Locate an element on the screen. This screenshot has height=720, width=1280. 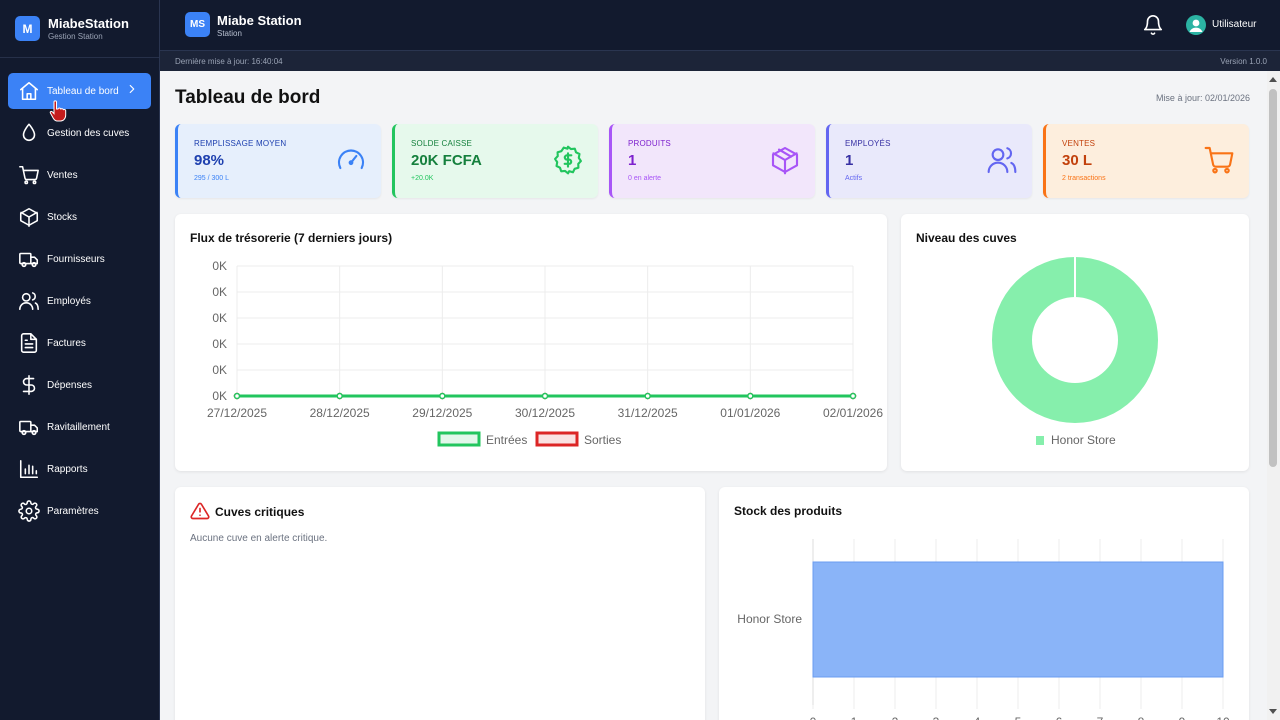
kpi-card: Produits 1 0 en alerte is located at coordinates (712, 161).